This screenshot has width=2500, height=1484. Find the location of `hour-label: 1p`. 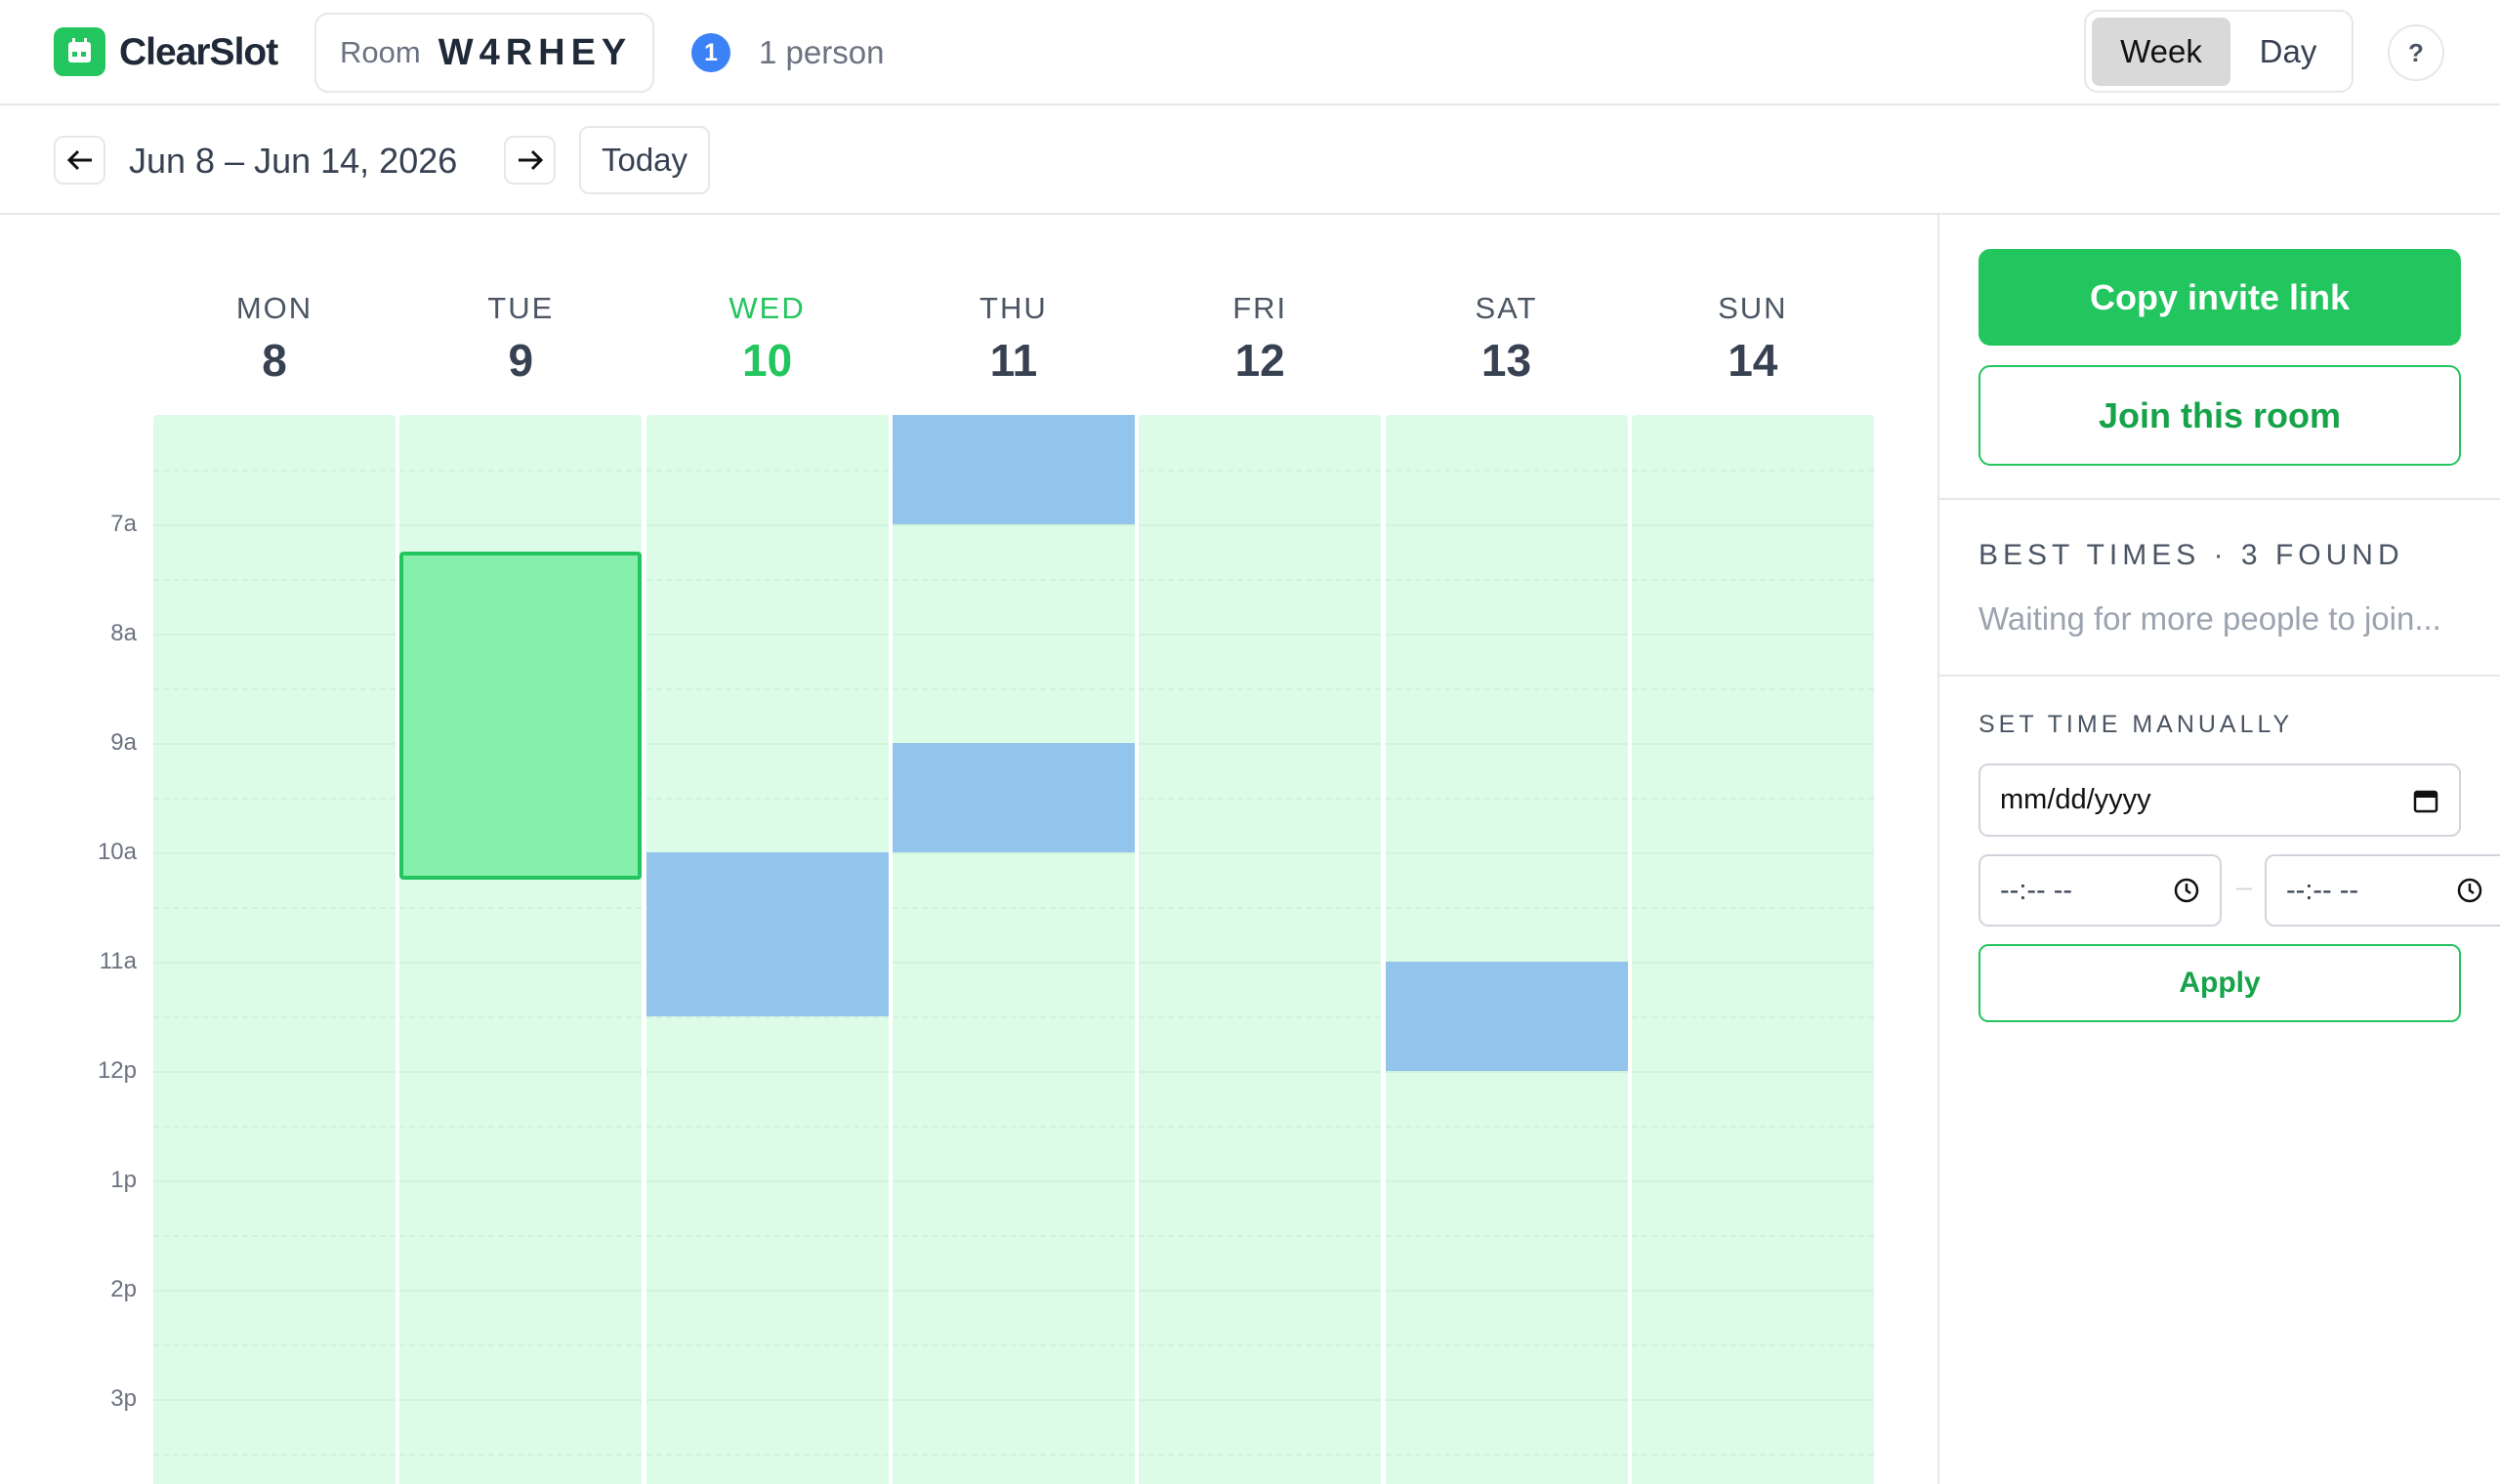

hour-label: 1p is located at coordinates (123, 1180).